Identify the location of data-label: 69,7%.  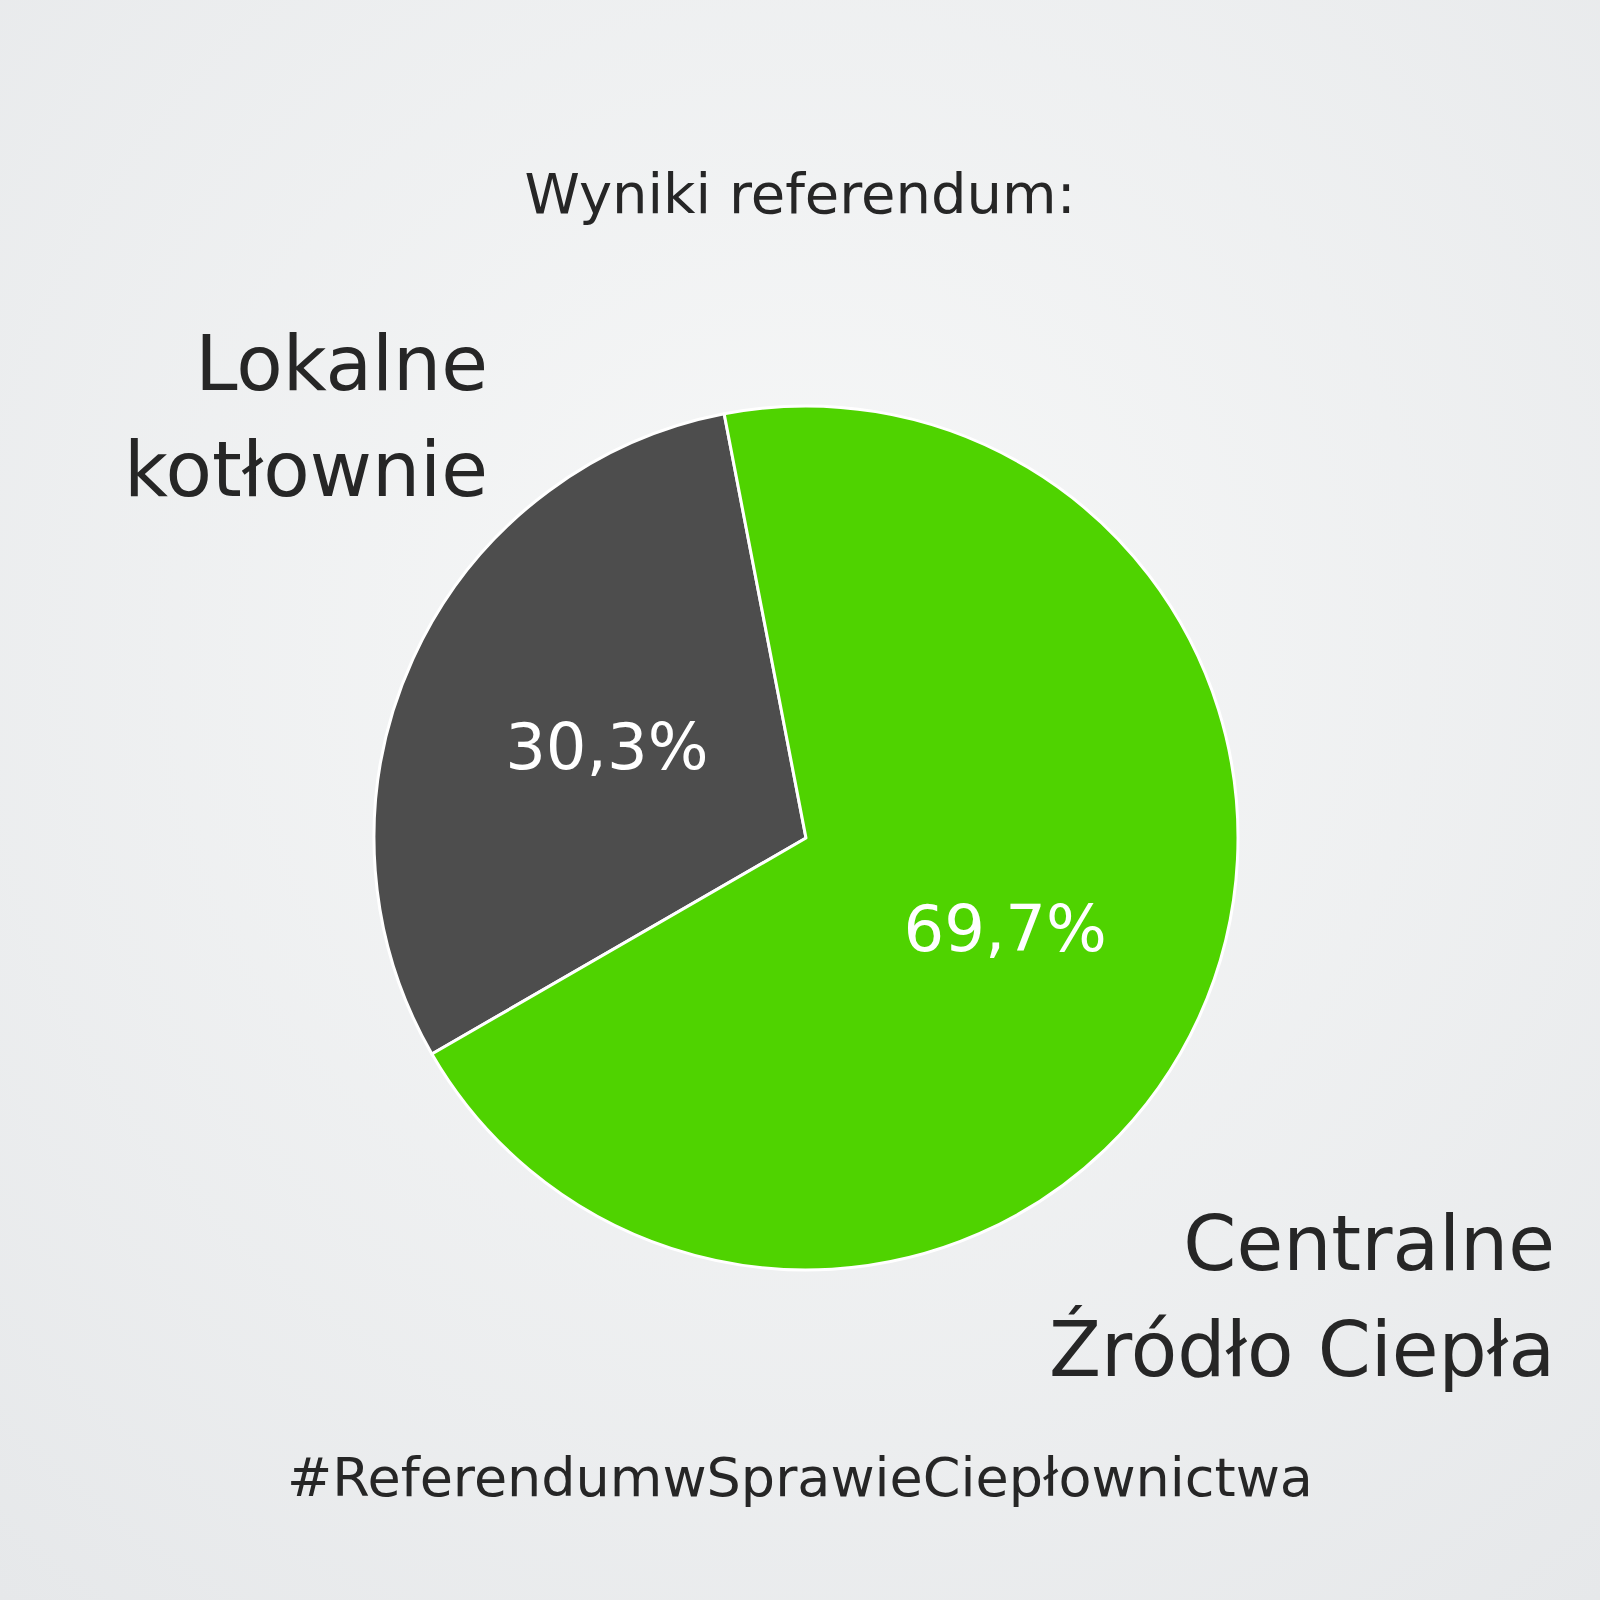
(1005, 928).